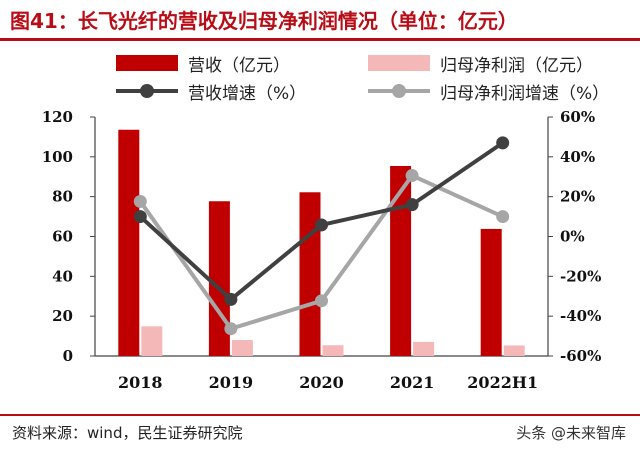  What do you see at coordinates (321, 382) in the screenshot?
I see `x-category-label: 2020` at bounding box center [321, 382].